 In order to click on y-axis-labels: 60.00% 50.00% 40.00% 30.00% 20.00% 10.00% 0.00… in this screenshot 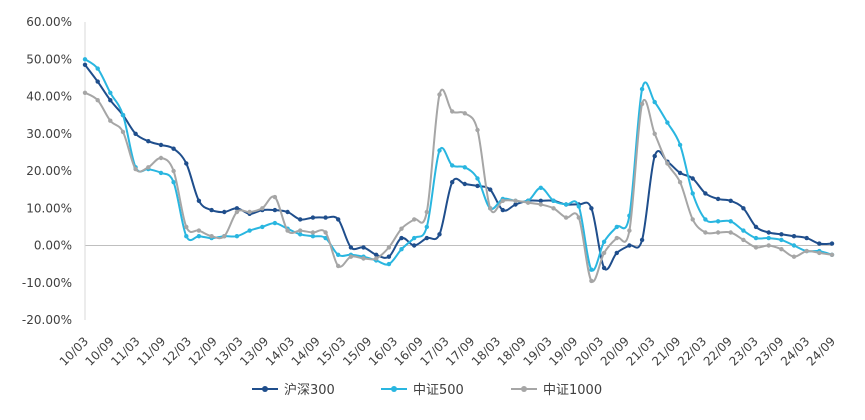, I will do `click(47, 171)`.